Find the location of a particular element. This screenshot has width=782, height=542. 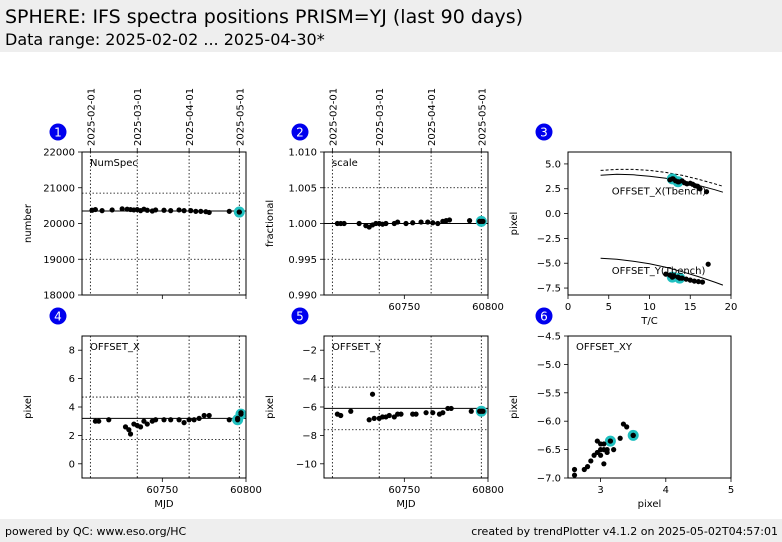

panel-number-badge is located at coordinates (58, 132).